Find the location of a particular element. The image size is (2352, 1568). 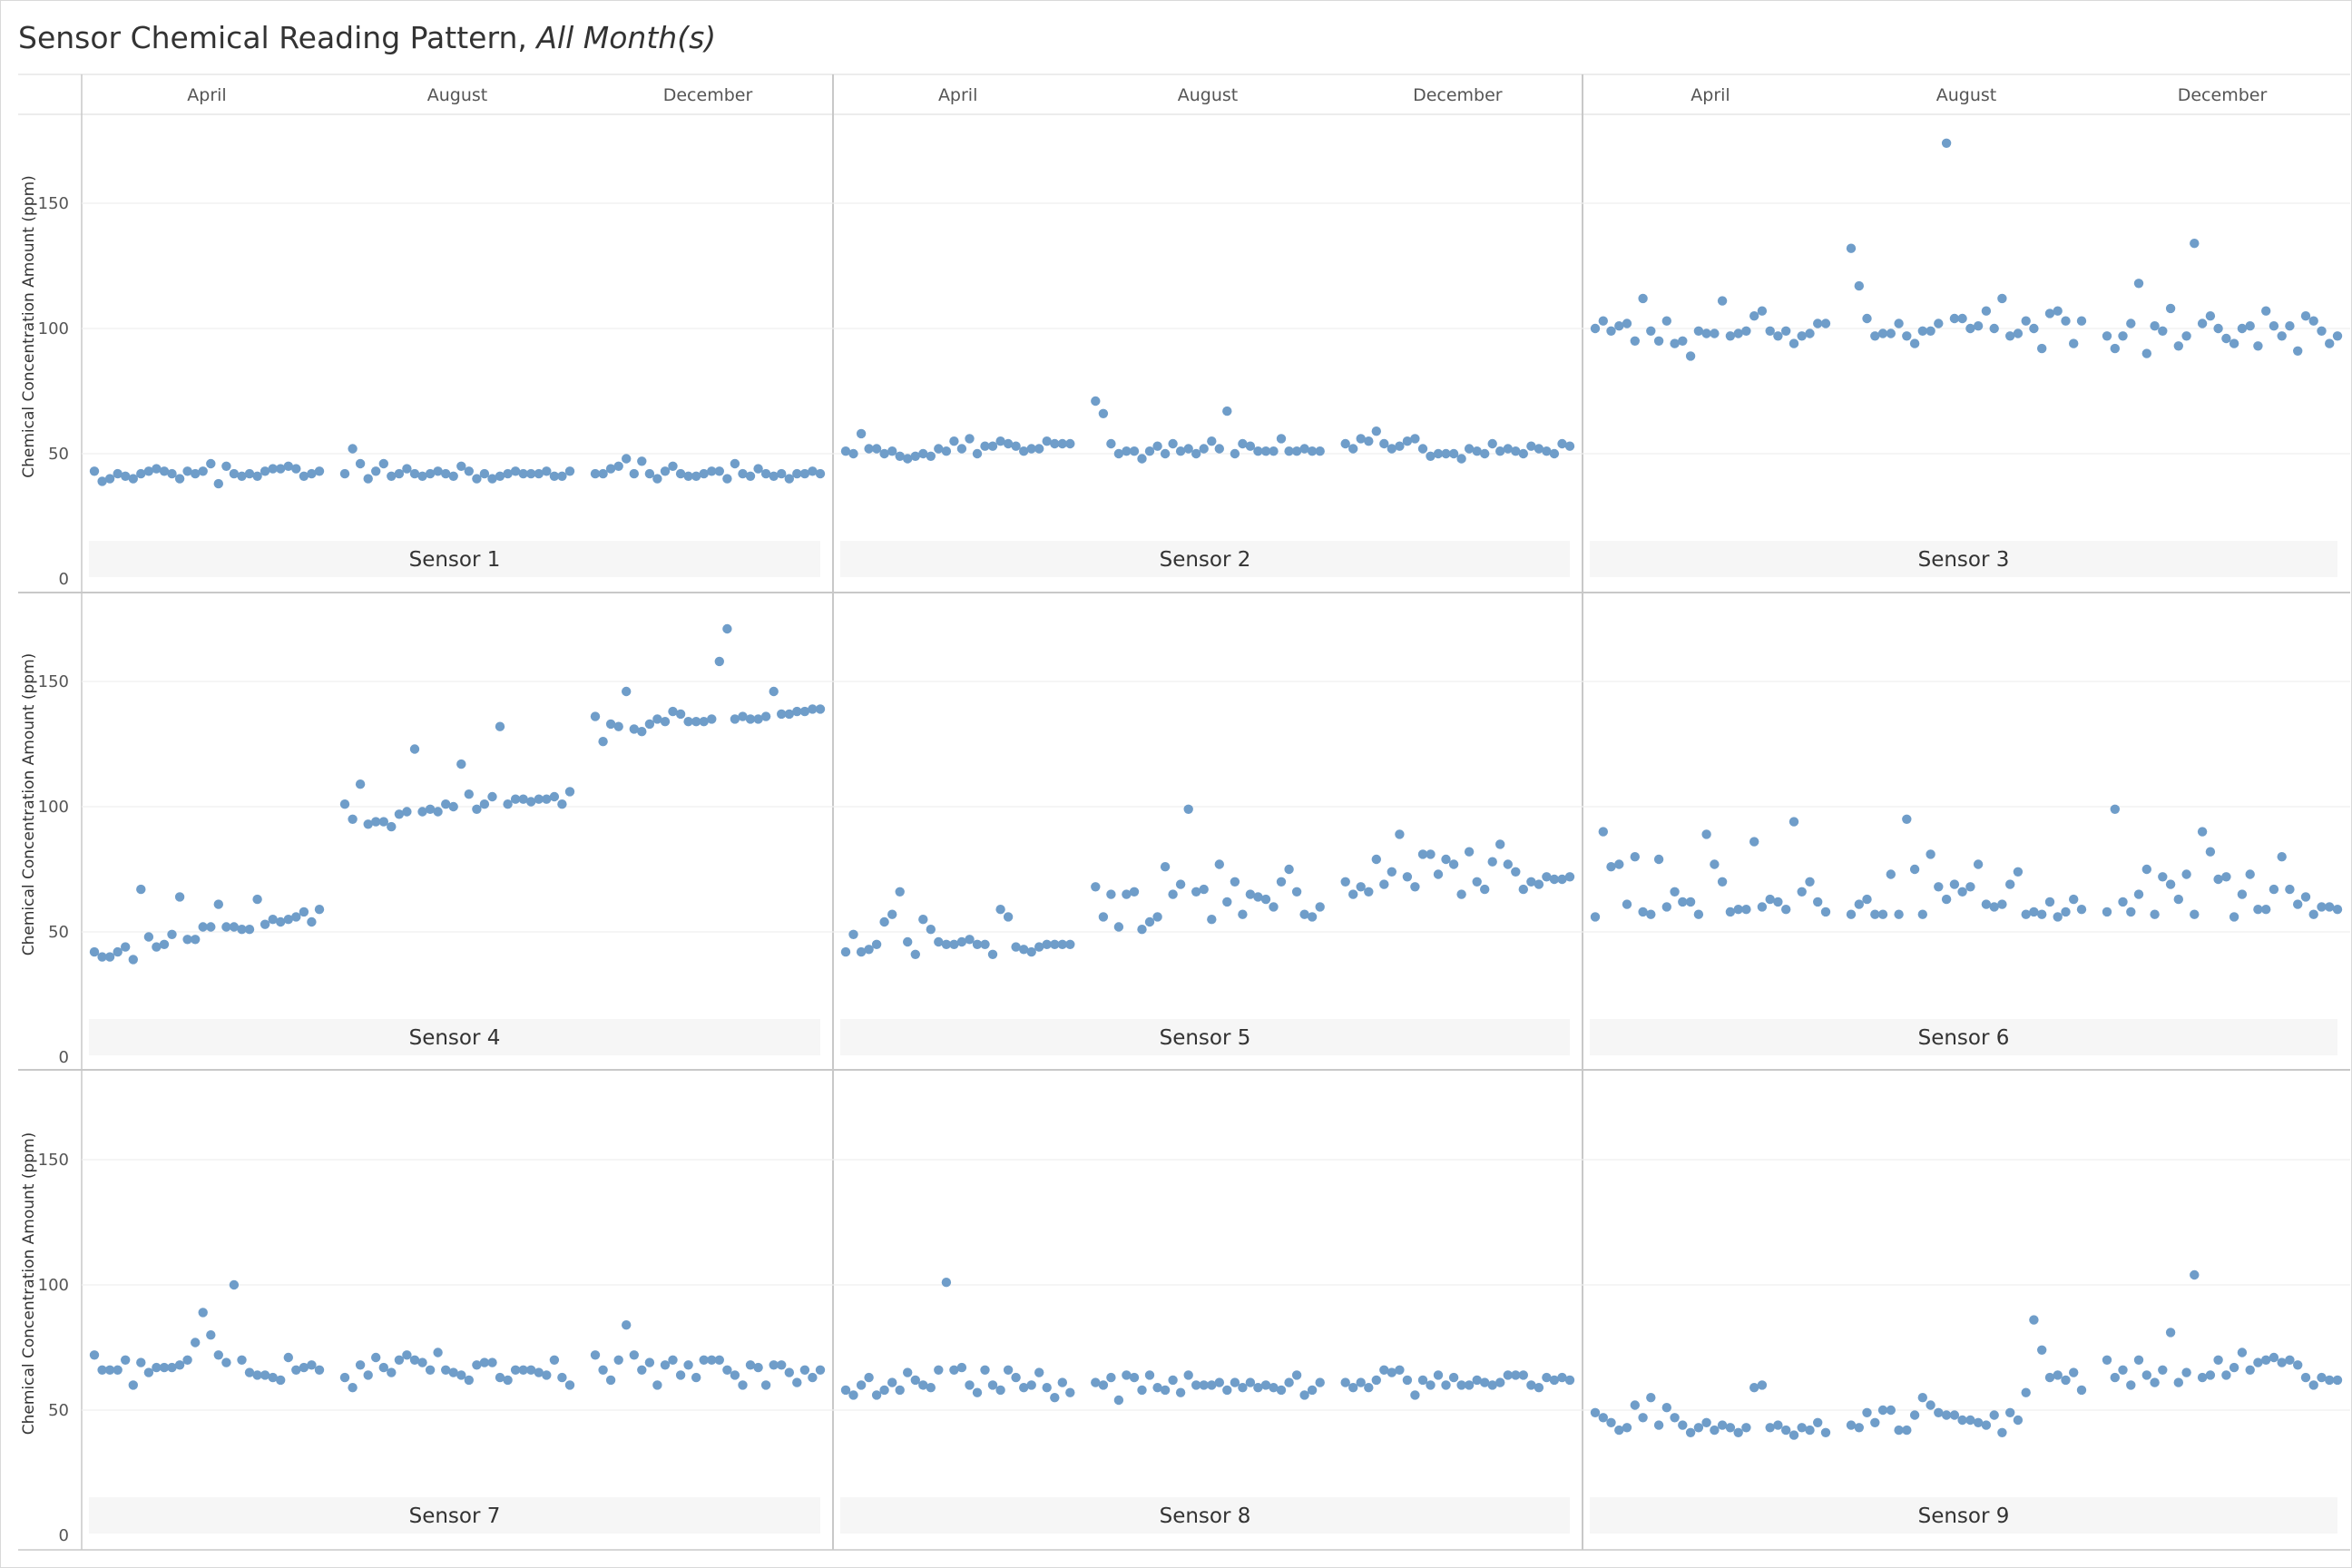

y-axis-label: Chemical Concentration Amount (ppm) is located at coordinates (29, 804).